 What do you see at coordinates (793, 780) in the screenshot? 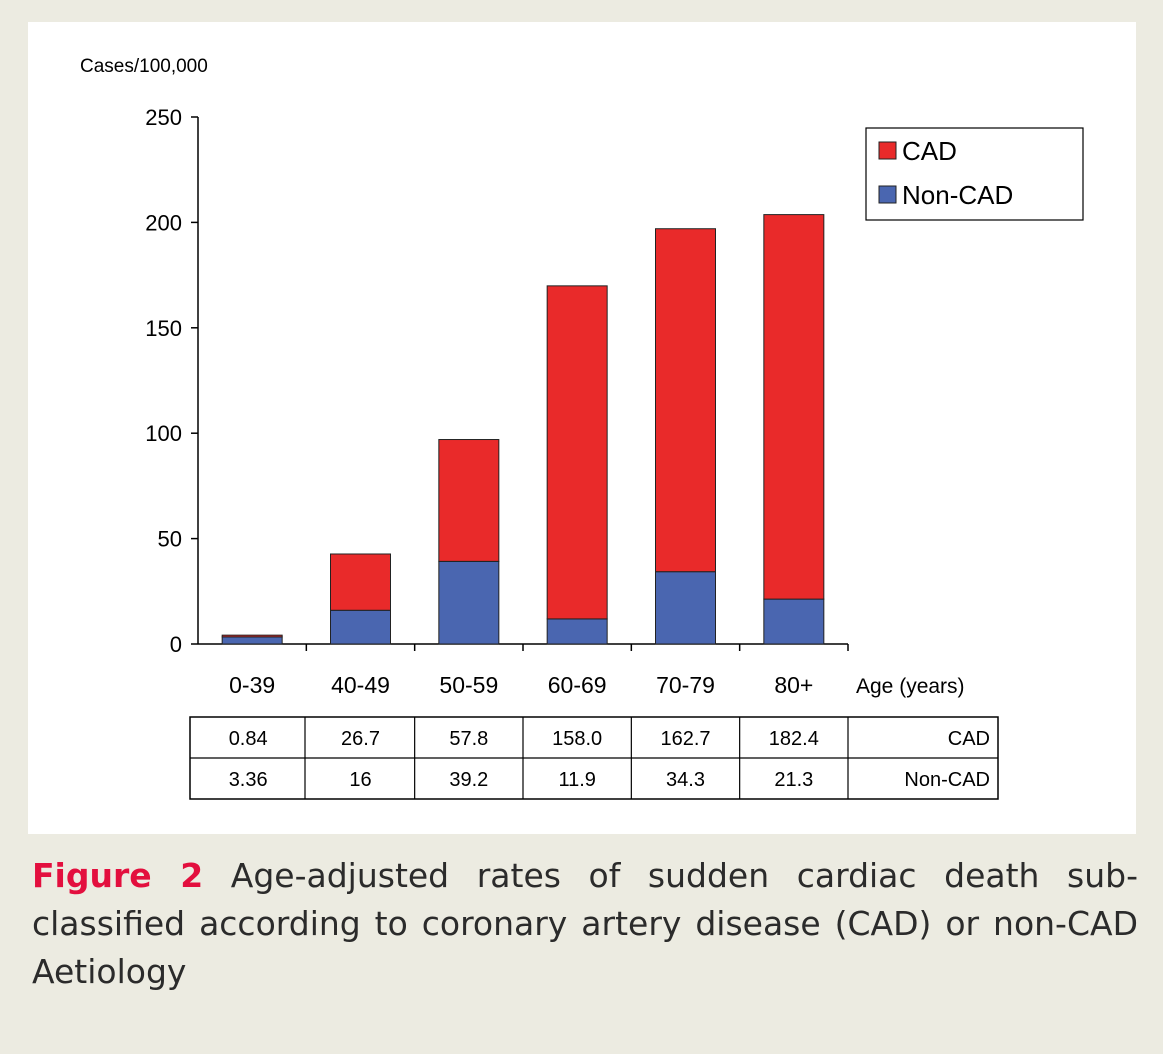
I see `data-table-cell: 21.3` at bounding box center [793, 780].